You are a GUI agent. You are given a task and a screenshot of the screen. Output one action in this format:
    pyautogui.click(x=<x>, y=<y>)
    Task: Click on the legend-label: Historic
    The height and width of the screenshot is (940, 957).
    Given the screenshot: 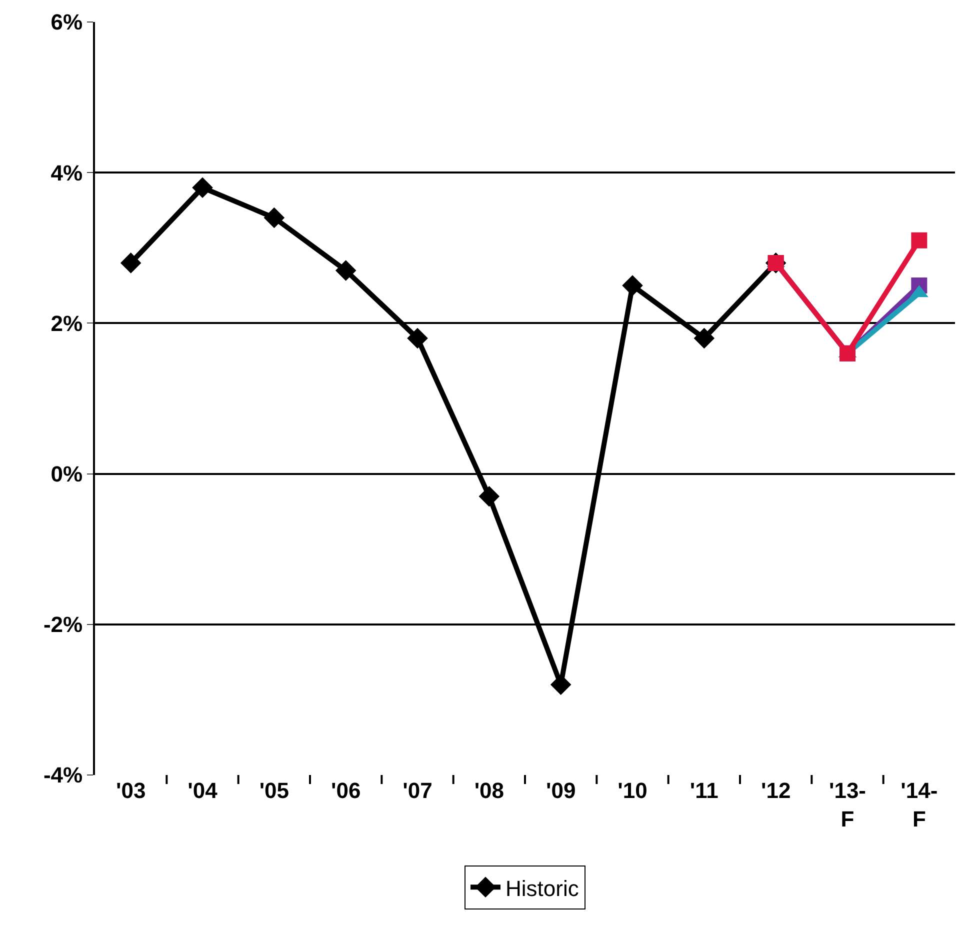 What is the action you would take?
    pyautogui.click(x=542, y=888)
    